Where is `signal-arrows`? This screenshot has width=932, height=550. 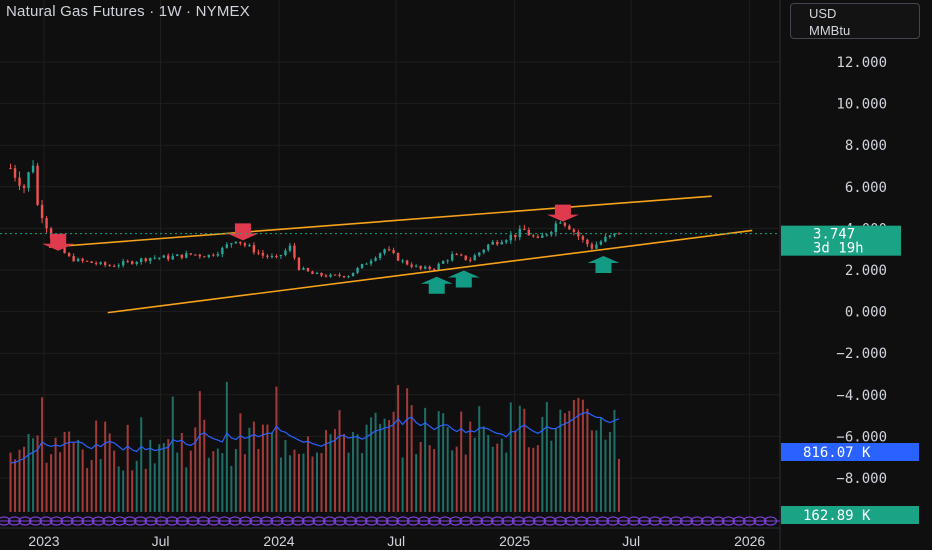 signal-arrows is located at coordinates (331, 249).